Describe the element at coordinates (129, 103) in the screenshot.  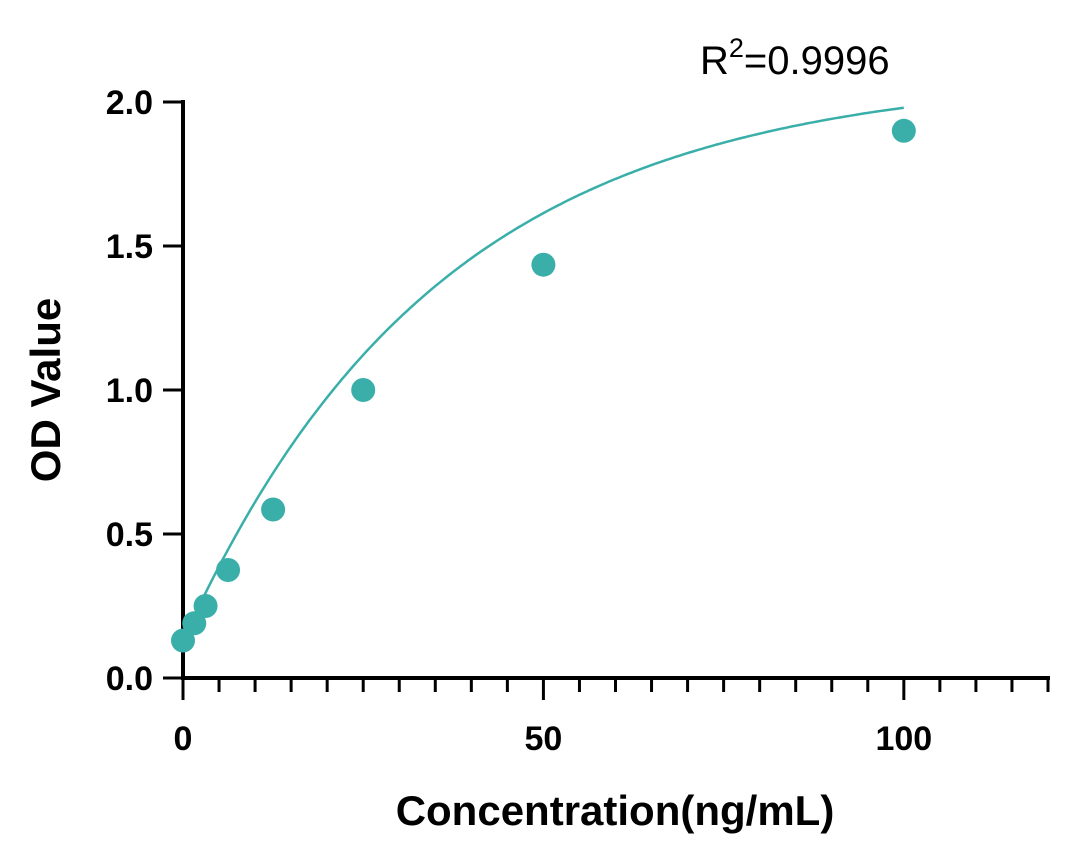
I see `y-tick-label: 2.0` at that location.